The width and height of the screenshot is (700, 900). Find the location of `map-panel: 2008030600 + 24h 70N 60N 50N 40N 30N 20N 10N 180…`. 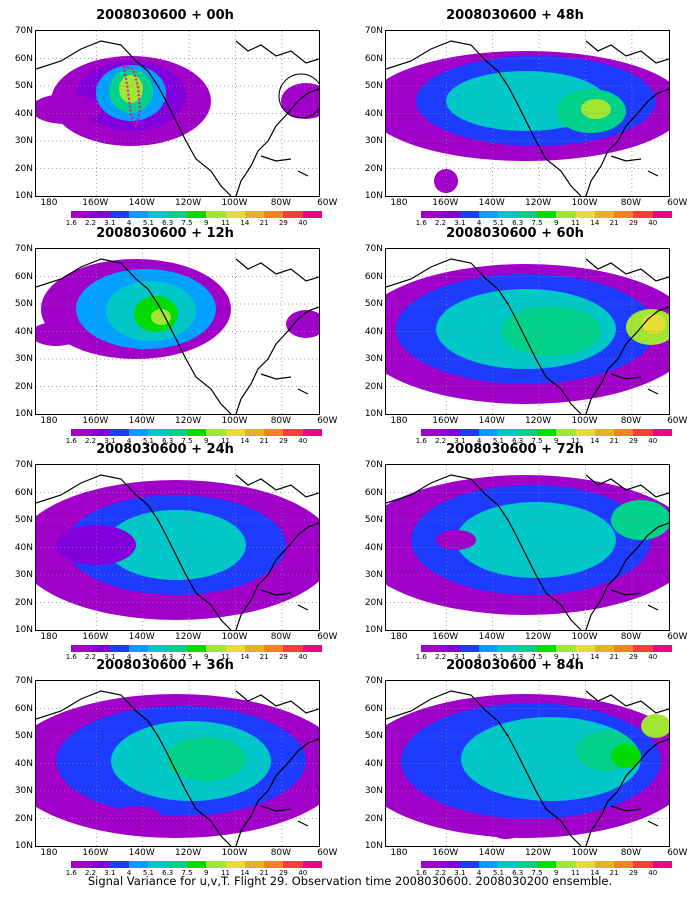

map-panel: 2008030600 + 24h 70N 60N 50N 40N 30N 20N 10N 180… is located at coordinates (171, 551).